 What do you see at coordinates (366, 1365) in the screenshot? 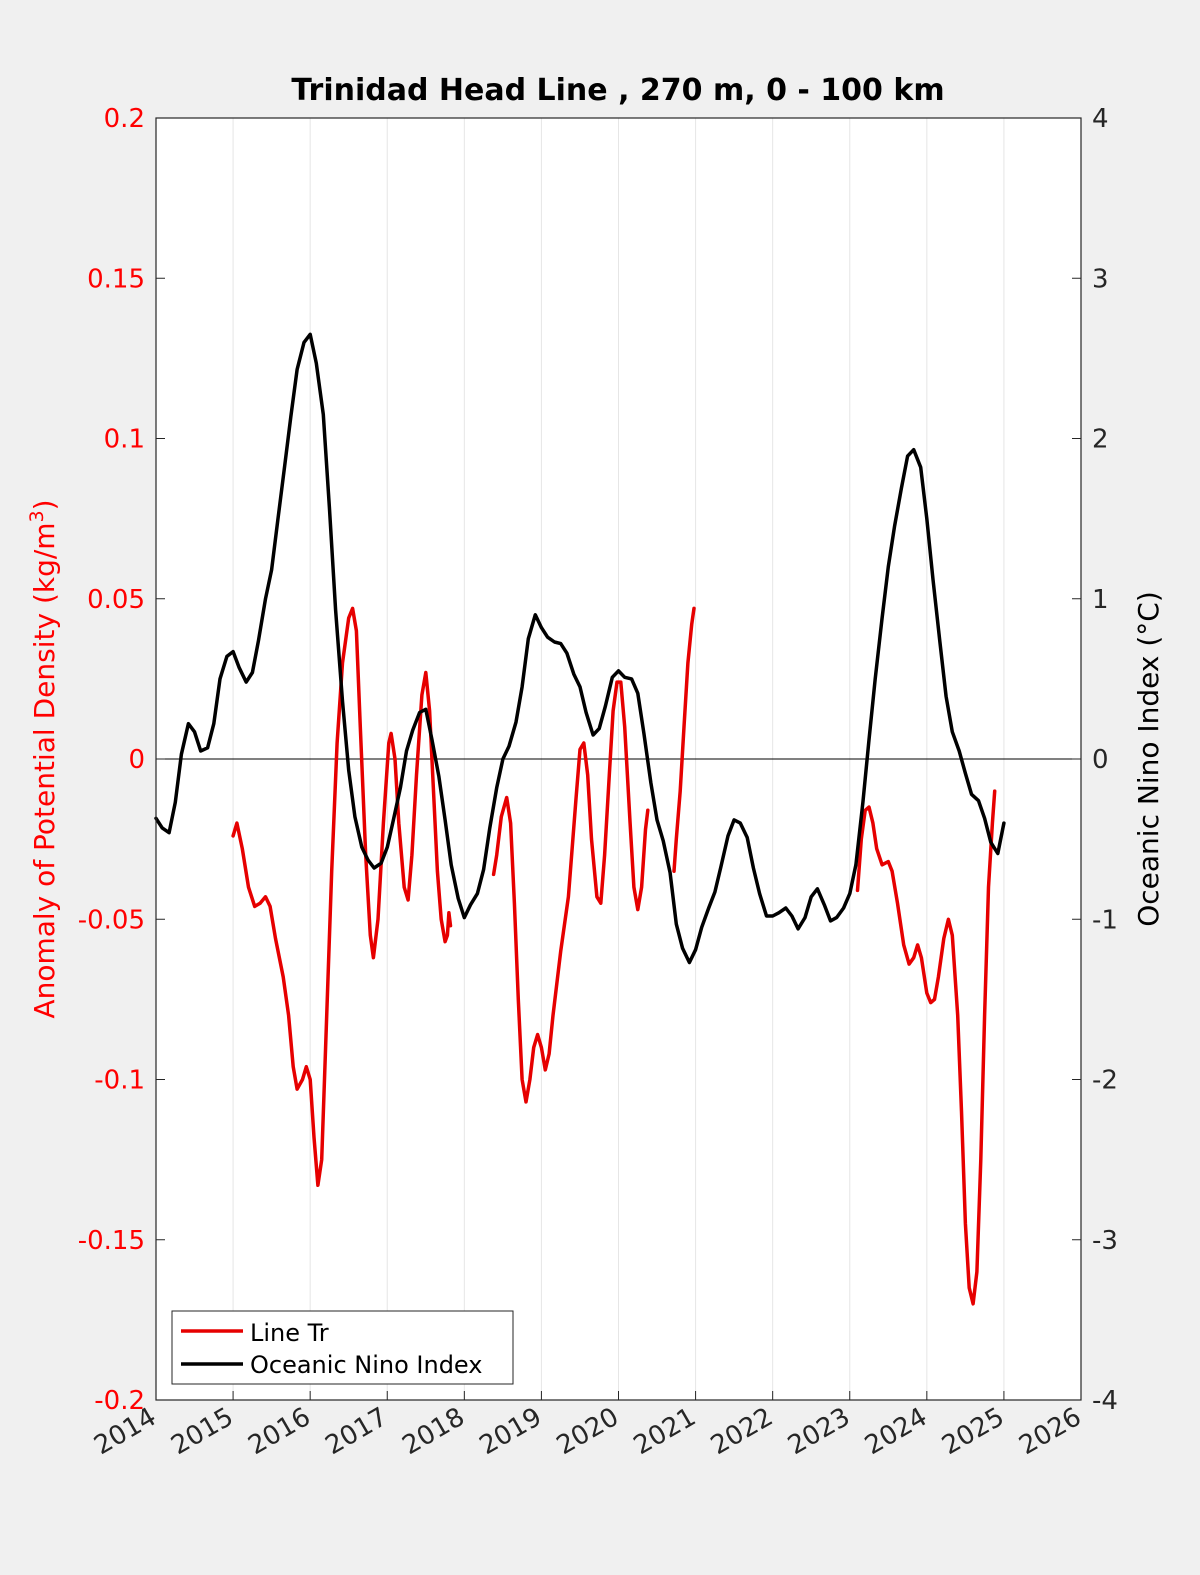
I see `legend-label-oni: Oceanic Nino Index` at bounding box center [366, 1365].